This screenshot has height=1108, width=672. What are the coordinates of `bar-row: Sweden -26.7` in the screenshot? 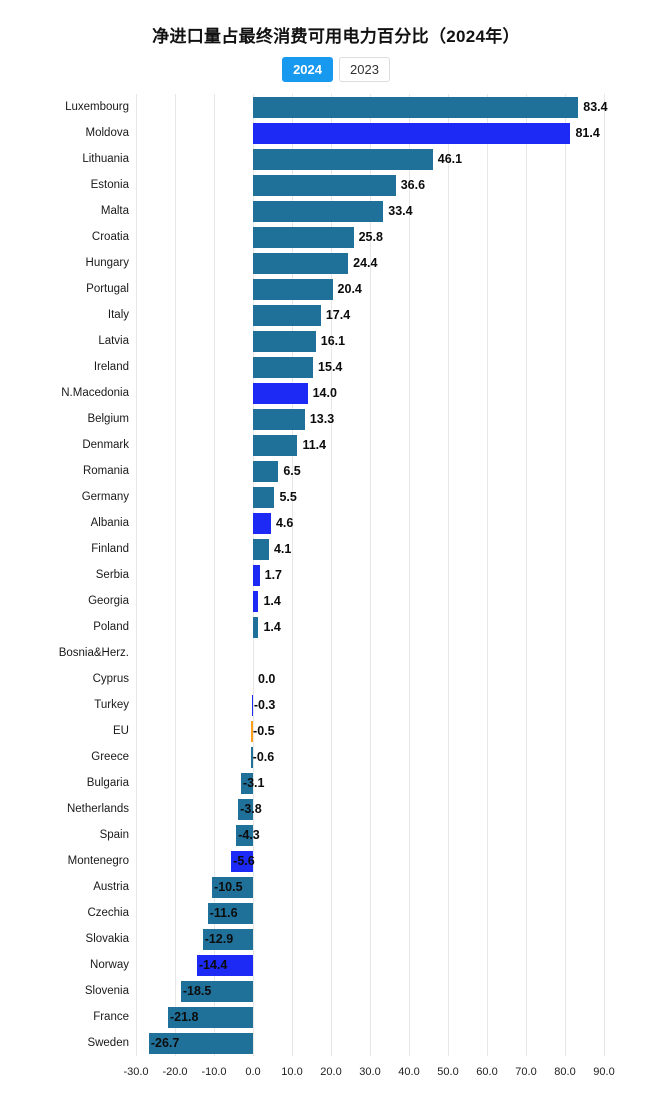 It's located at (336, 1043).